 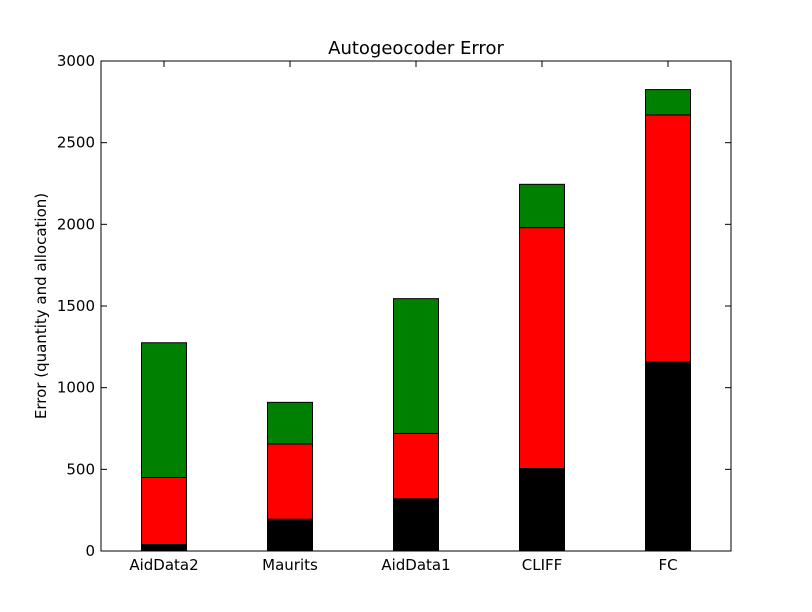 I want to click on y-tick-label: 3000, so click(x=76, y=61).